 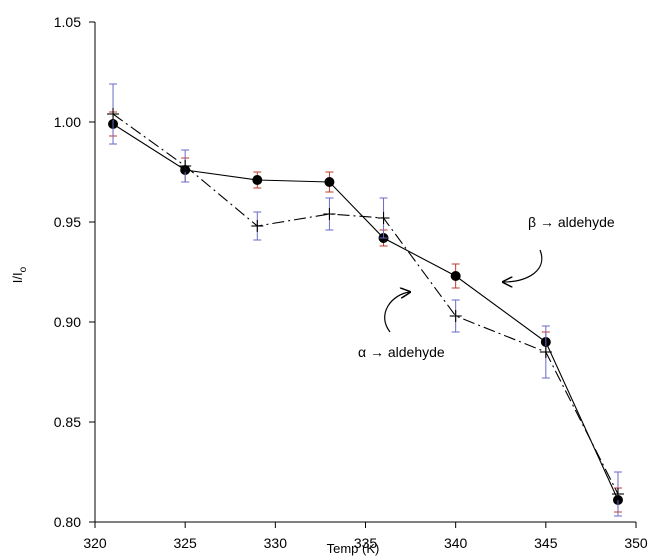 What do you see at coordinates (366, 543) in the screenshot?
I see `x-tick-label: 335` at bounding box center [366, 543].